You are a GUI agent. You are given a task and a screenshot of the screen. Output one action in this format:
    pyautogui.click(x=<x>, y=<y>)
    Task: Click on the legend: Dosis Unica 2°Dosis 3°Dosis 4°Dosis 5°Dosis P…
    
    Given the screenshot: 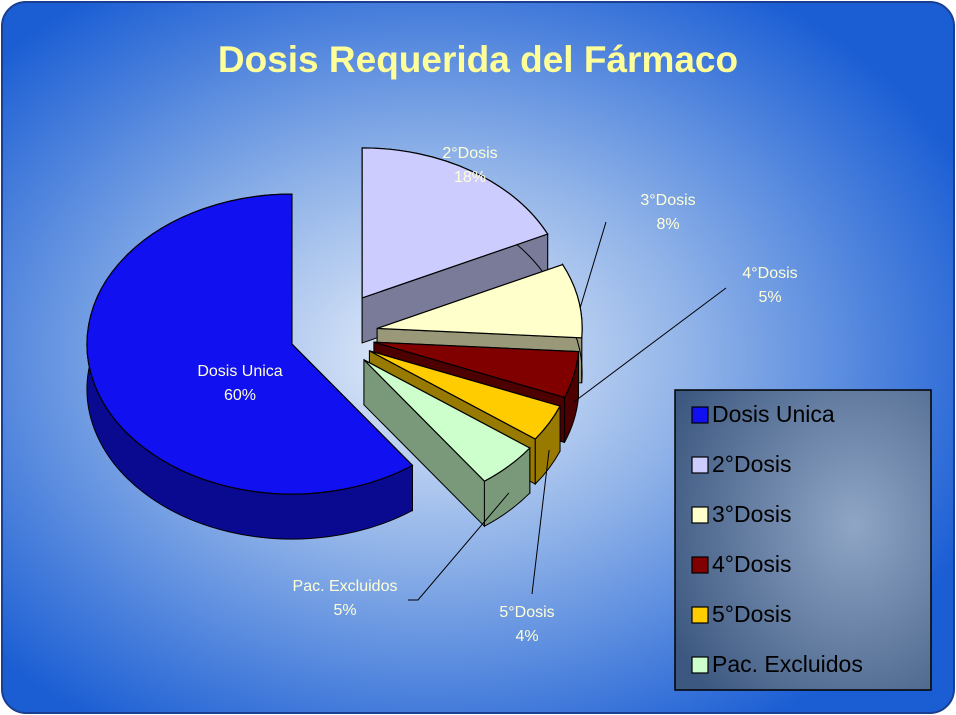 What is the action you would take?
    pyautogui.click(x=777, y=539)
    